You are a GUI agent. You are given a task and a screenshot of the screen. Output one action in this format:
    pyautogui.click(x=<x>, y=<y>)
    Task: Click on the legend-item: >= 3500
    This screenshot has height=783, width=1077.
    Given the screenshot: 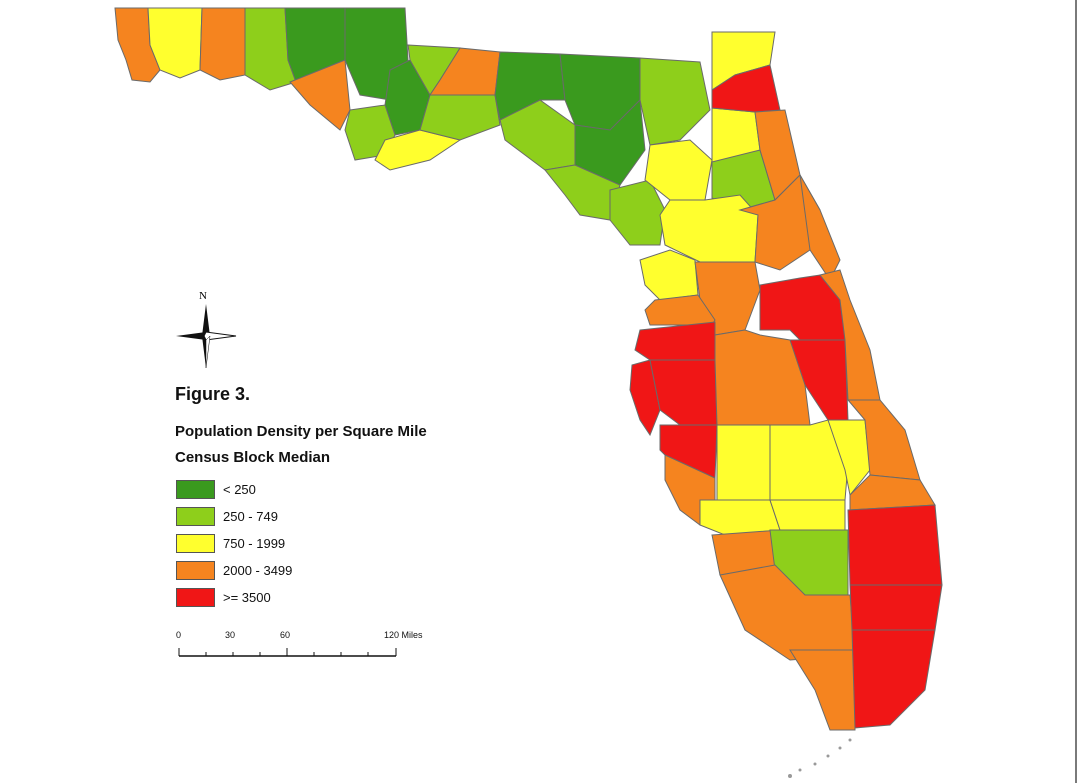 What is the action you would take?
    pyautogui.click(x=234, y=597)
    